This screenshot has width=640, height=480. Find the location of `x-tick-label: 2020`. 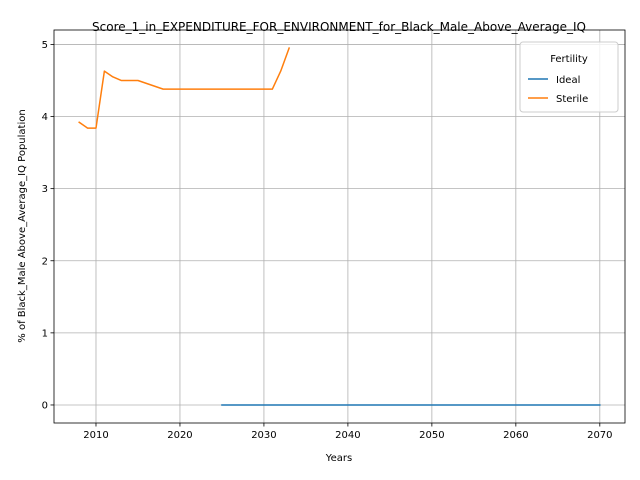

x-tick-label: 2020 is located at coordinates (179, 435).